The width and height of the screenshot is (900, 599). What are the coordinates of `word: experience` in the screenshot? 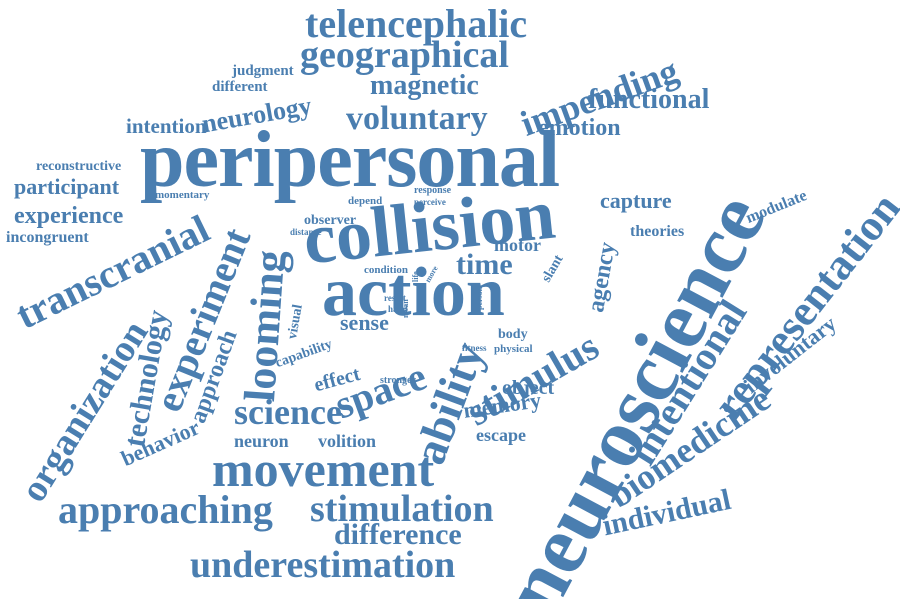 It's located at (69, 216).